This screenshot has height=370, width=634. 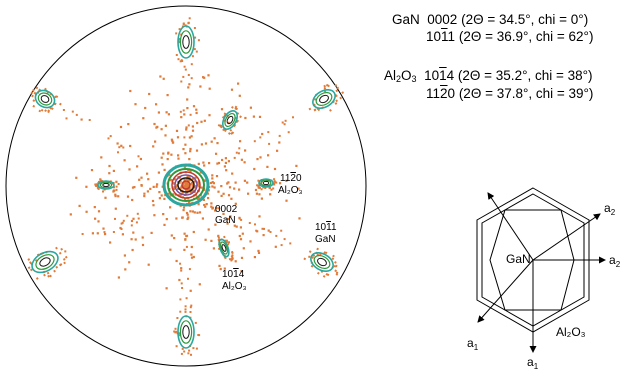 What do you see at coordinates (510, 226) in the screenshot?
I see `upper-left-arrow` at bounding box center [510, 226].